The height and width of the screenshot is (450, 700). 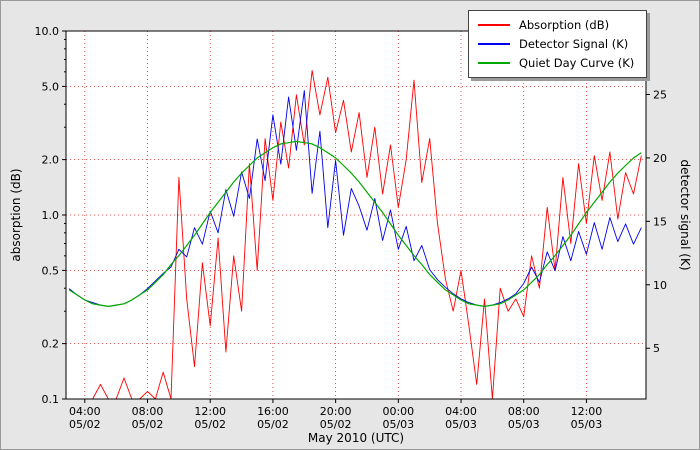 What do you see at coordinates (656, 348) in the screenshot?
I see `right-y-tick-label: 5` at bounding box center [656, 348].